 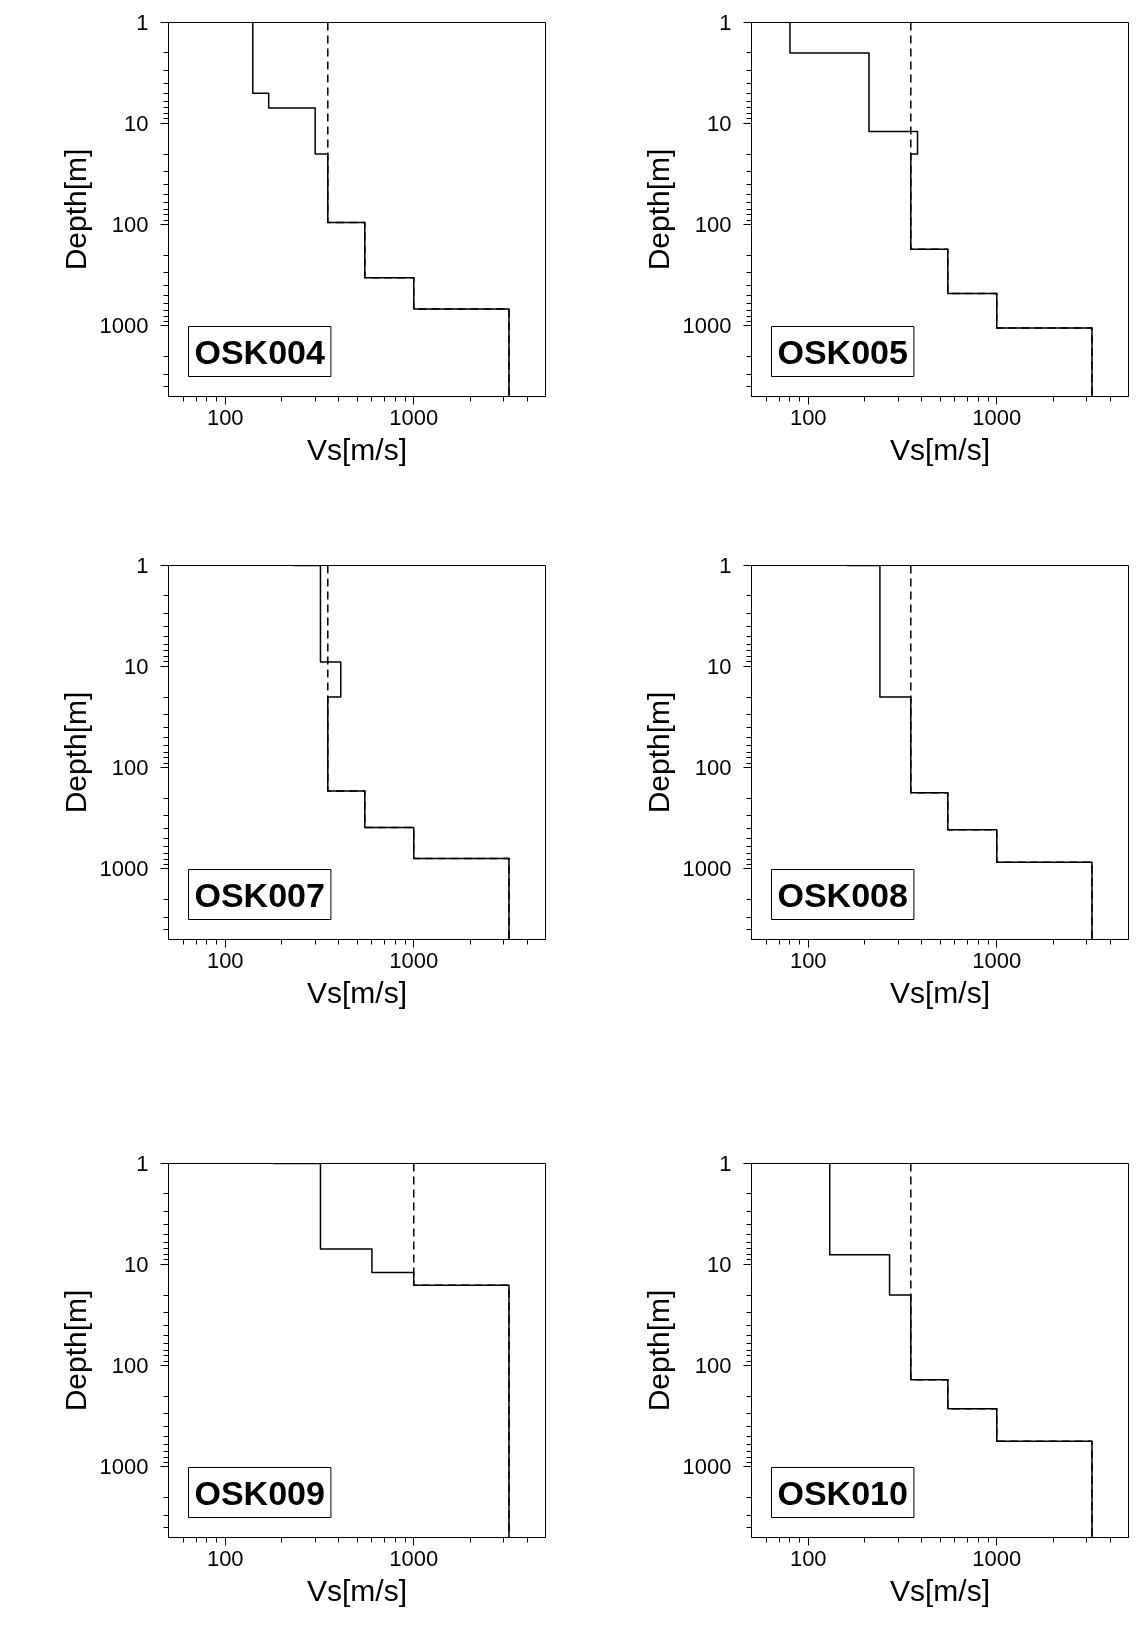 I want to click on annotation: OSK007, so click(x=259, y=894).